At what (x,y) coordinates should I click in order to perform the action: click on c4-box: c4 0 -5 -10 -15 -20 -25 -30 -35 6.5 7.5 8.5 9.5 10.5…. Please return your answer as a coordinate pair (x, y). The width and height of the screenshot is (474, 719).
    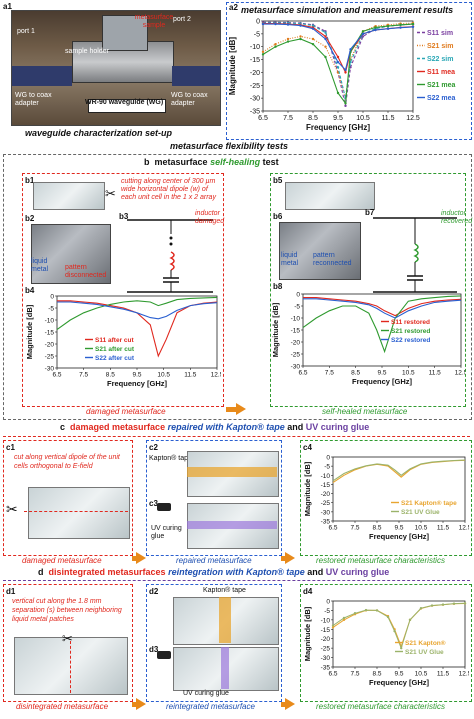
    Looking at the image, I should click on (386, 498).